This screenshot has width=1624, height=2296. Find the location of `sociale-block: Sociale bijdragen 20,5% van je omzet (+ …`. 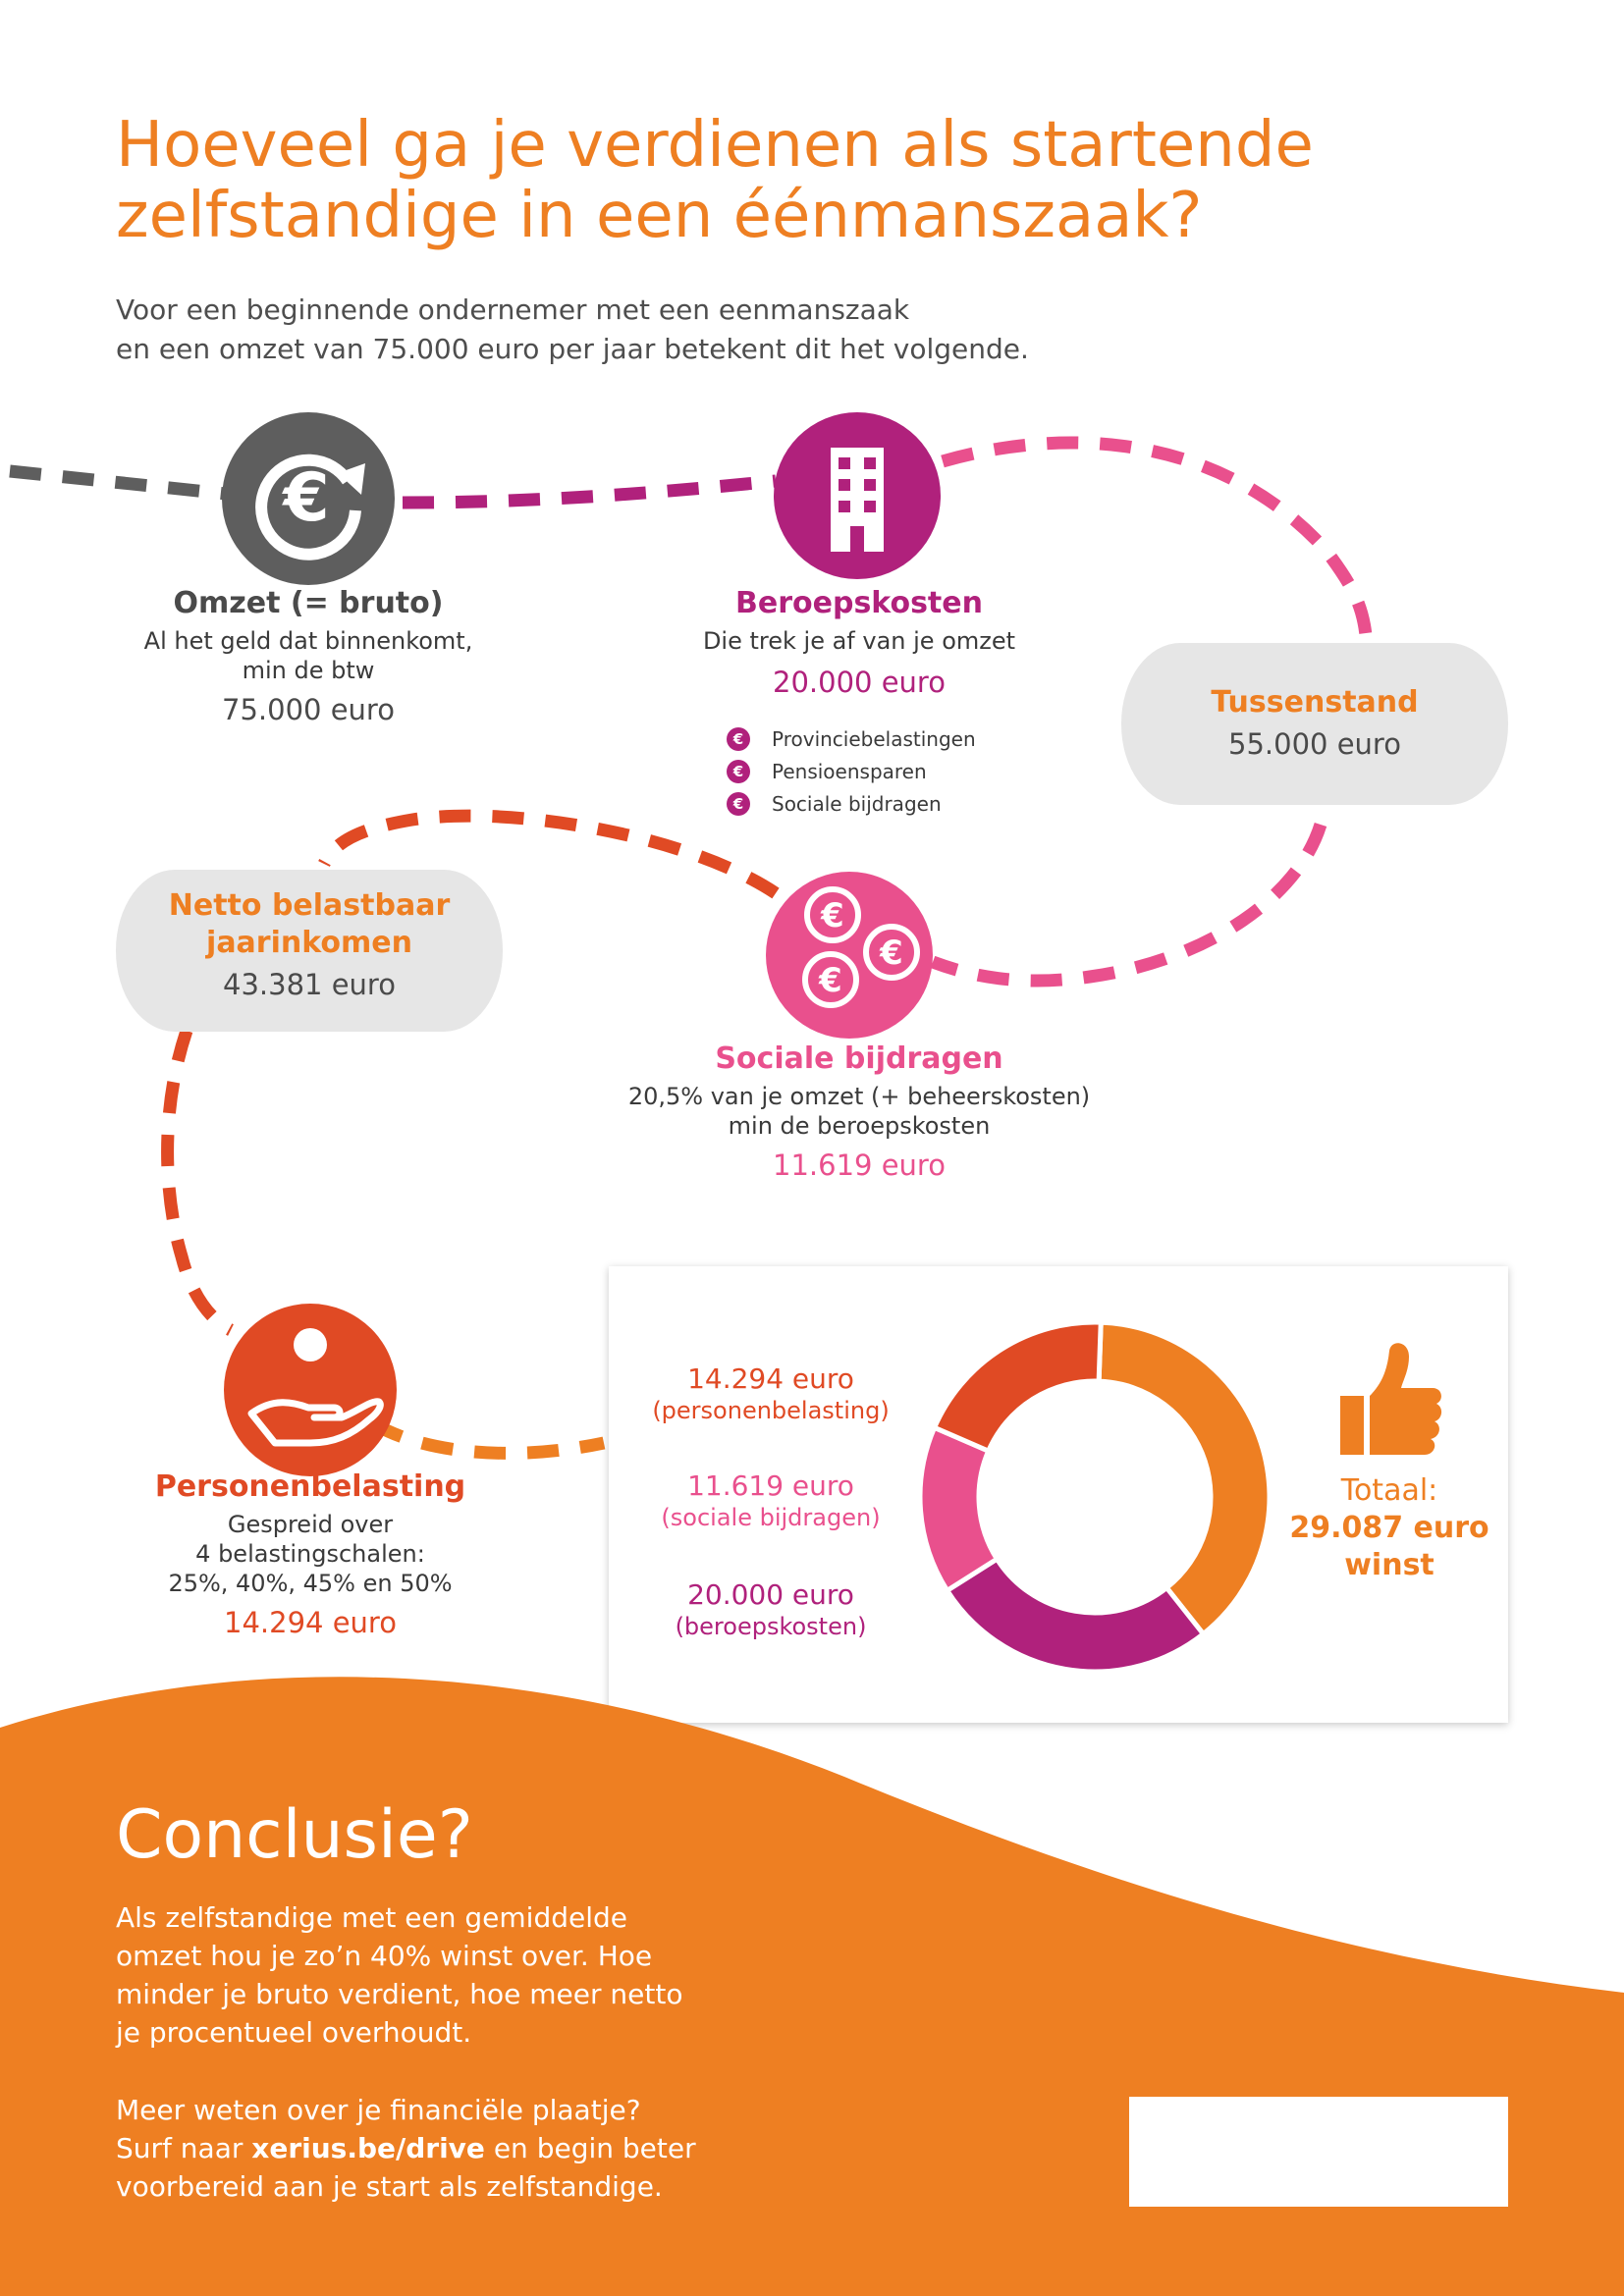

sociale-block: Sociale bijdragen 20,5% van je omzet (+ … is located at coordinates (859, 1112).